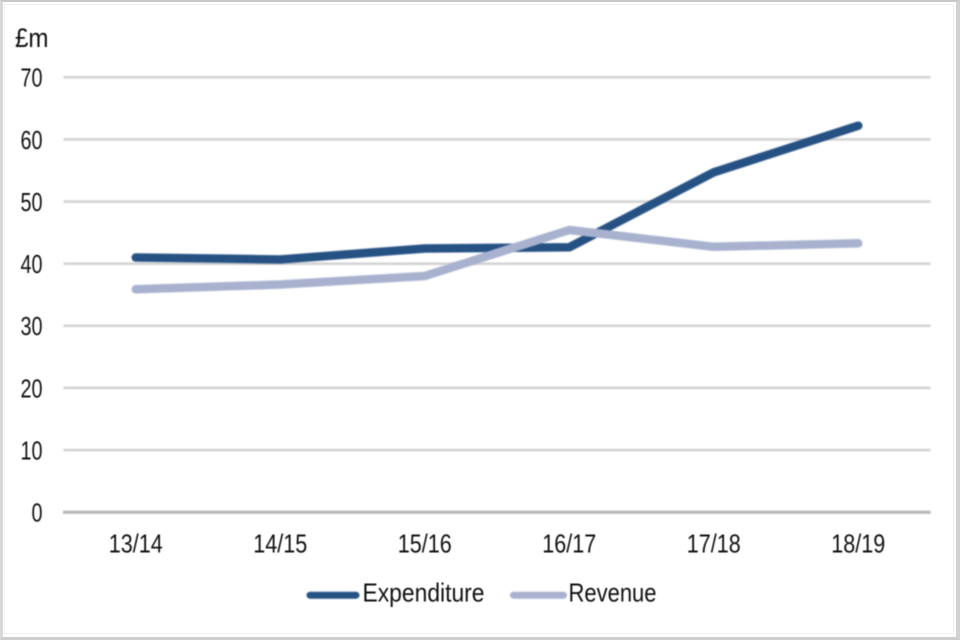  I want to click on svg-text: 10, so click(32, 451).